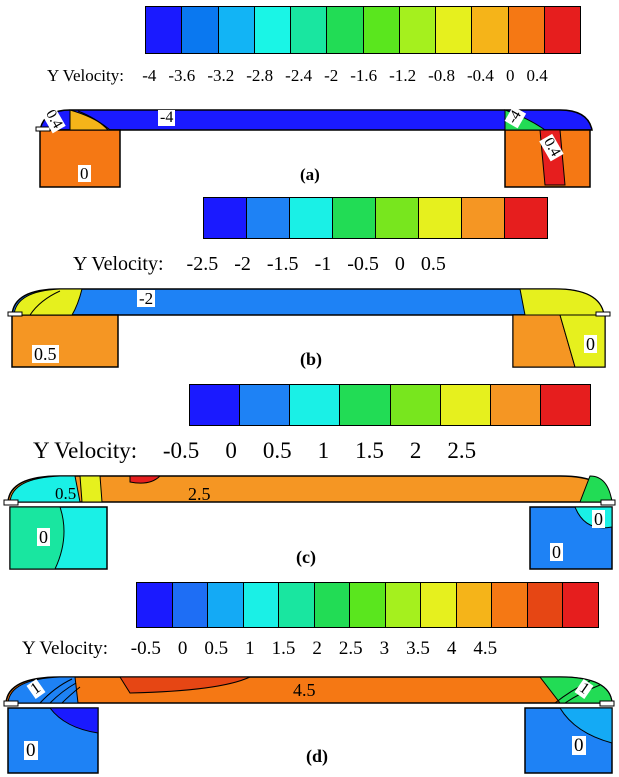  Describe the element at coordinates (323, 264) in the screenshot. I see `legend-tick-b: -1` at that location.